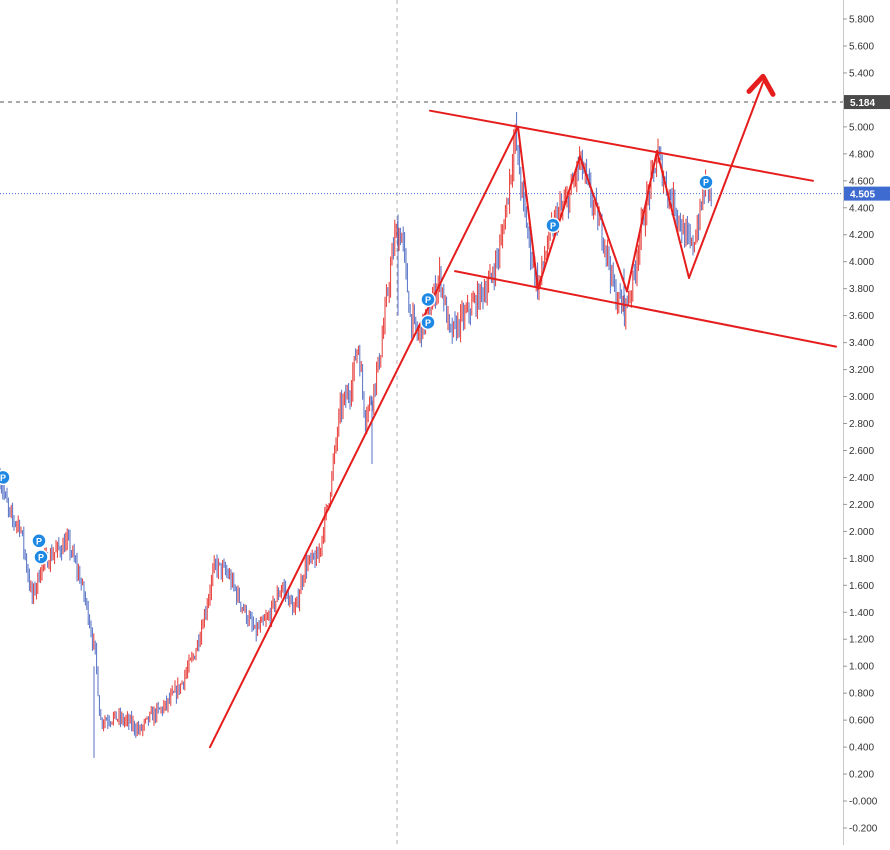 Image resolution: width=890 pixels, height=850 pixels. Describe the element at coordinates (861, 154) in the screenshot. I see `price-axis-tick-label: 4.800` at that location.